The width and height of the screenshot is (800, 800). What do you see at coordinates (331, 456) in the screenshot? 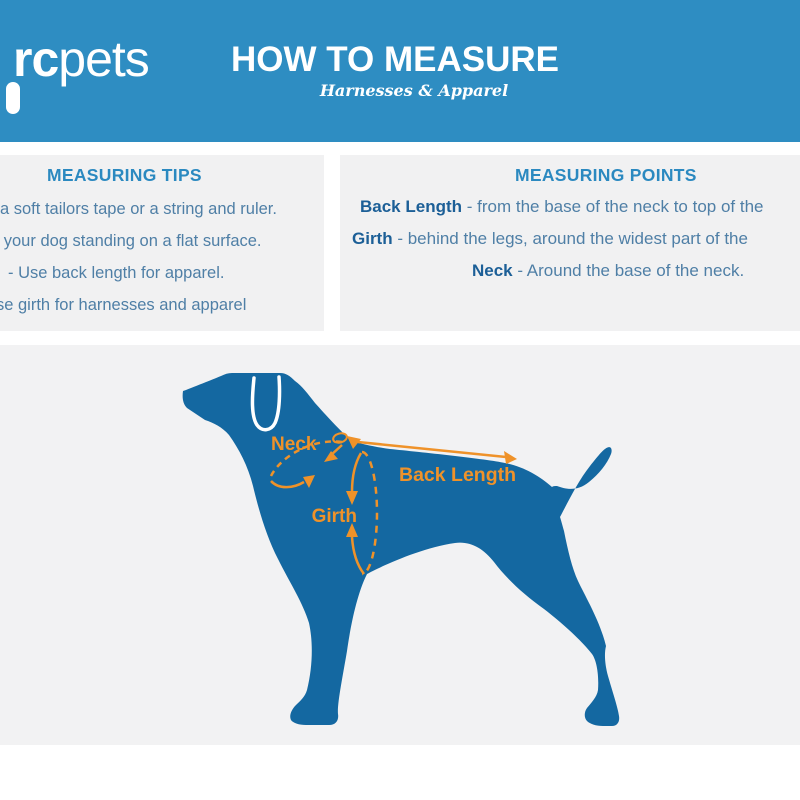
I see `neck-arrowhead-left` at bounding box center [331, 456].